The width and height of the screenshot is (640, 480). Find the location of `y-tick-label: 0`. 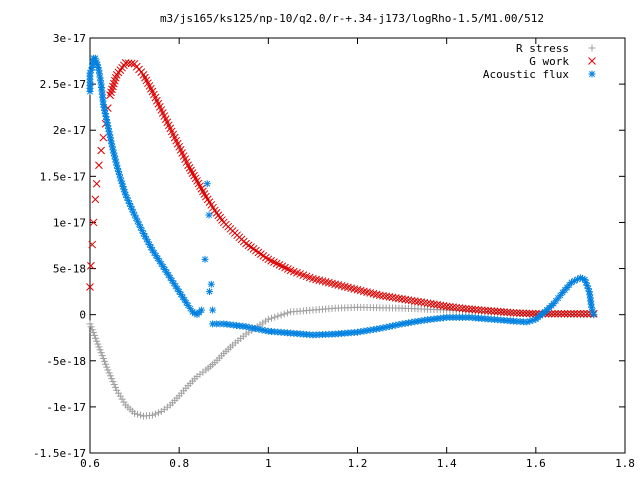

y-tick-label: 0 is located at coordinates (82, 315).